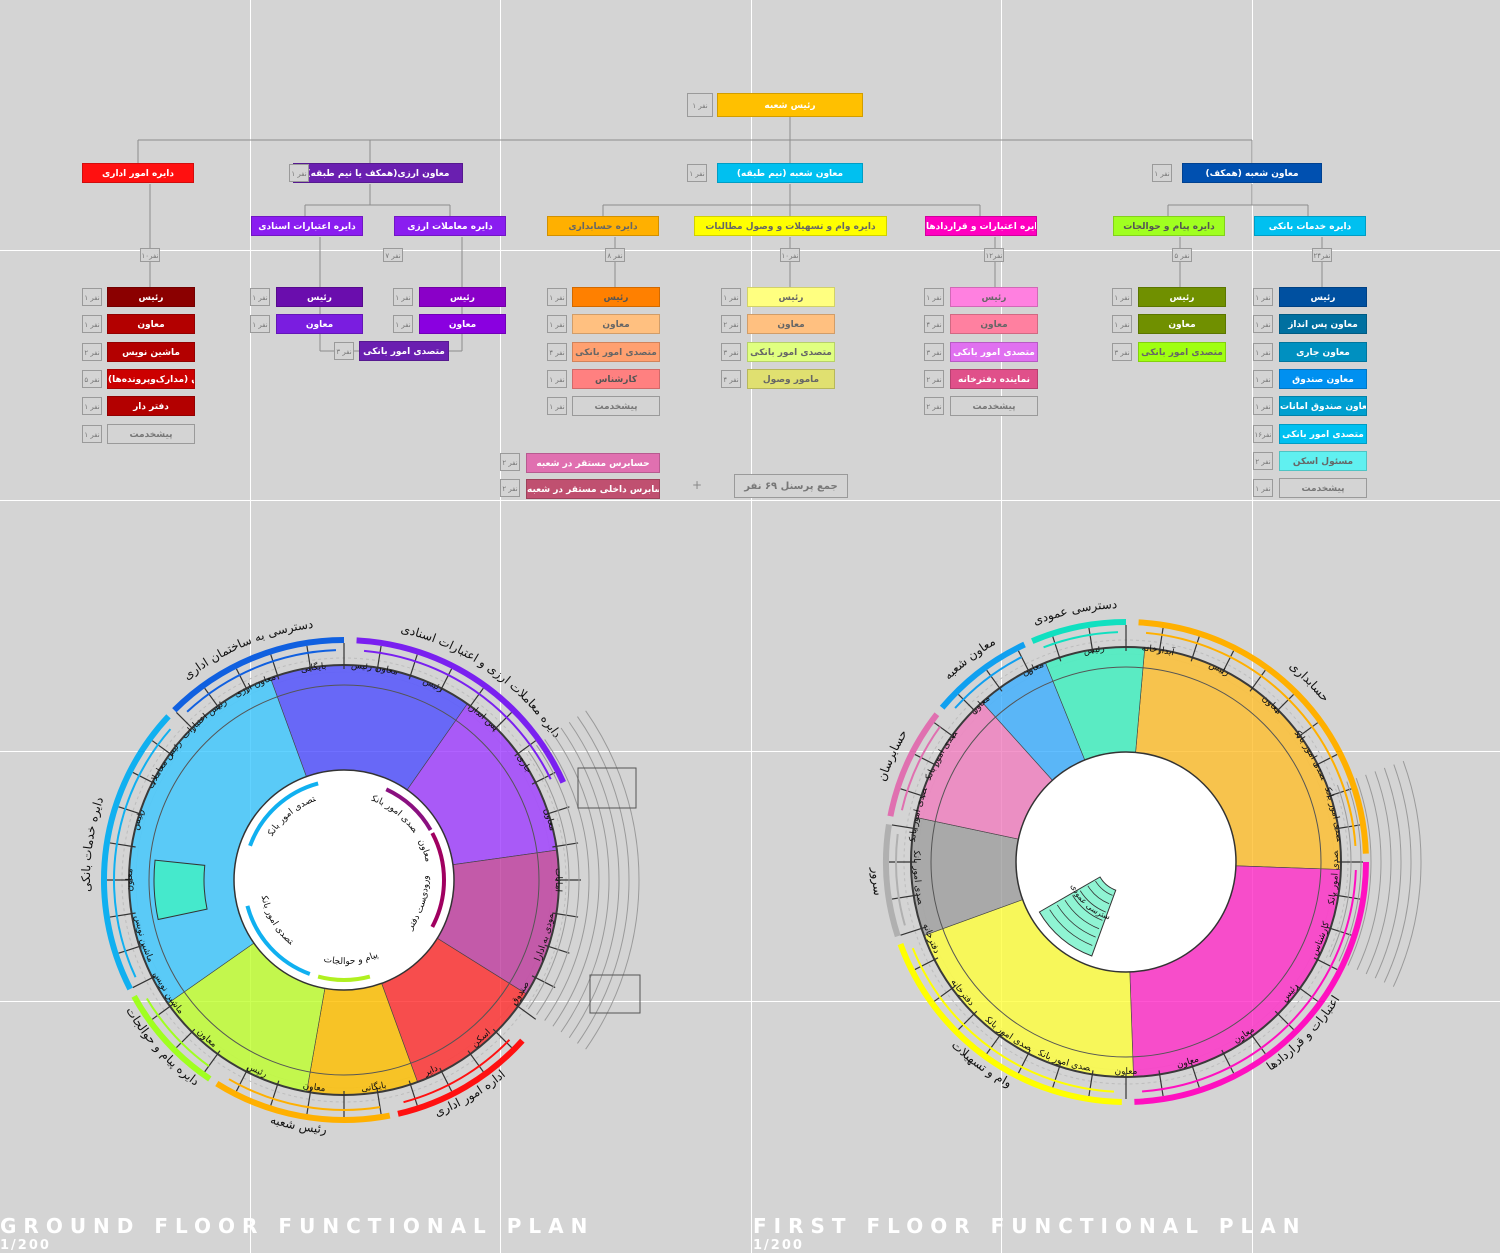 This screenshot has width=1500, height=1253. Describe the element at coordinates (558, 880) in the screenshot. I see `room-label: امانات` at that location.